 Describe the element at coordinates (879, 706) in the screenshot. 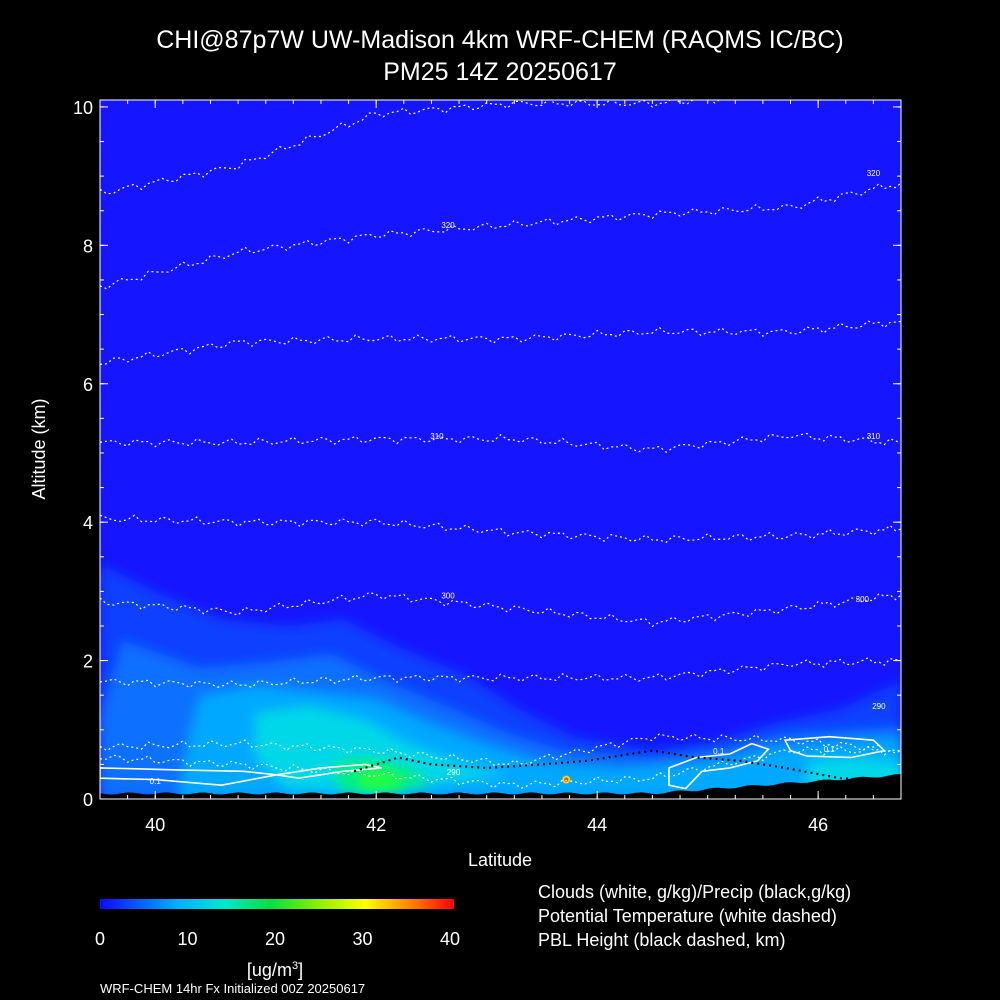

I see `theta-label-6: 290` at that location.